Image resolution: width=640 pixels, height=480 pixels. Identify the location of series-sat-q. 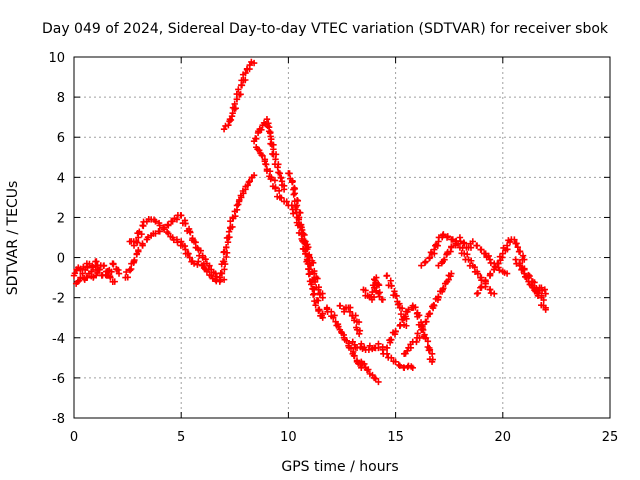
(427, 314).